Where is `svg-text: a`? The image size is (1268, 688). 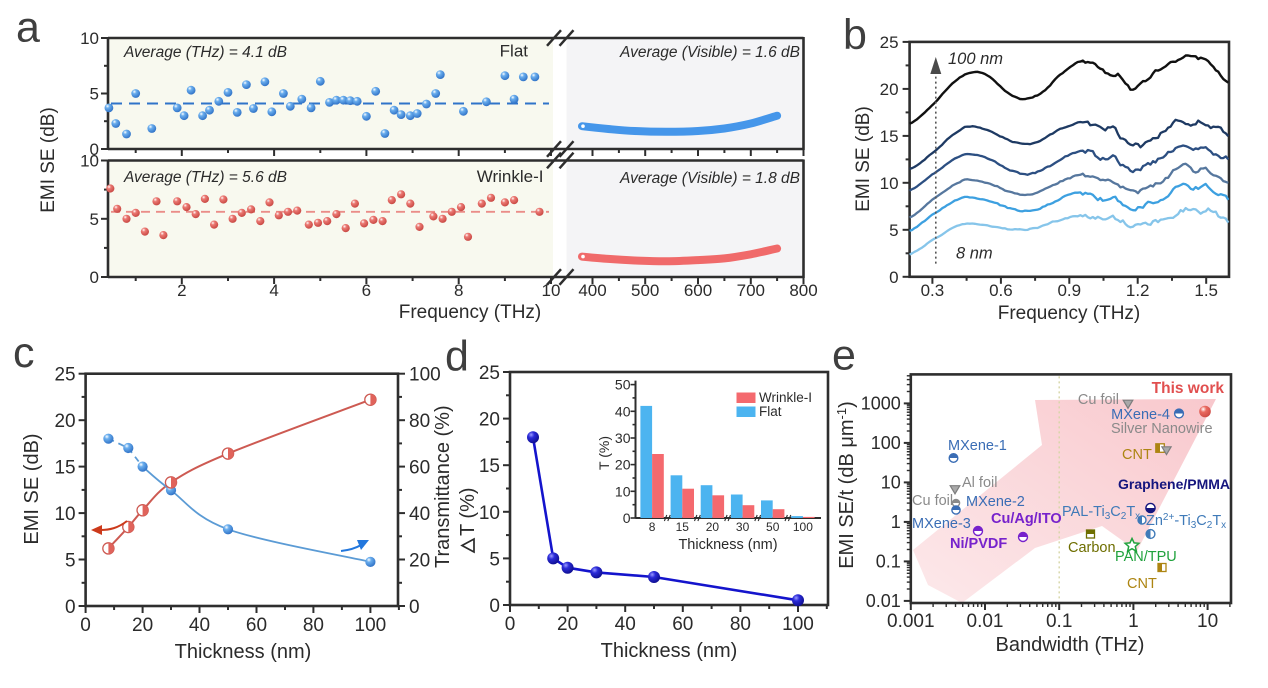 svg-text: a is located at coordinates (28, 28).